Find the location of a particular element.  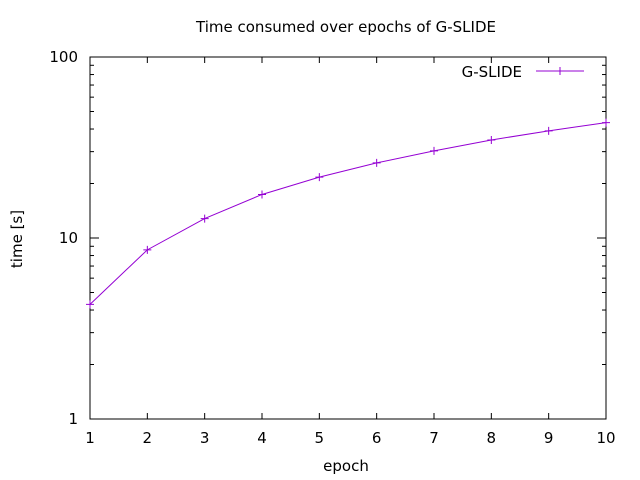

x-tick-label: 8 is located at coordinates (492, 438).